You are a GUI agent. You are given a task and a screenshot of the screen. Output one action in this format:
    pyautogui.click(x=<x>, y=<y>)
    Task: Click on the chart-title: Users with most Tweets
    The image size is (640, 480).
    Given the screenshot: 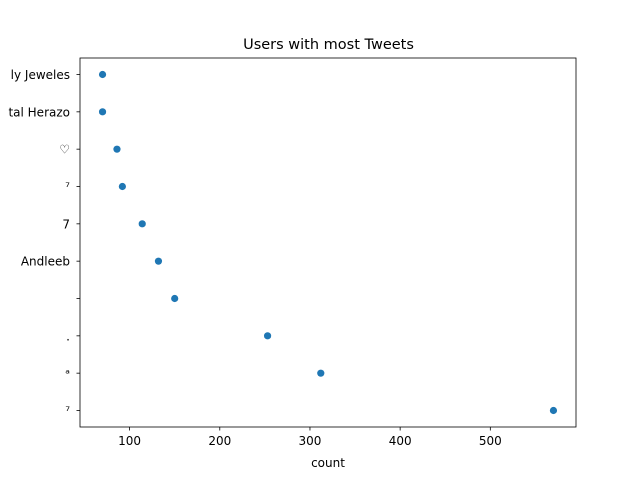 What is the action you would take?
    pyautogui.click(x=328, y=45)
    